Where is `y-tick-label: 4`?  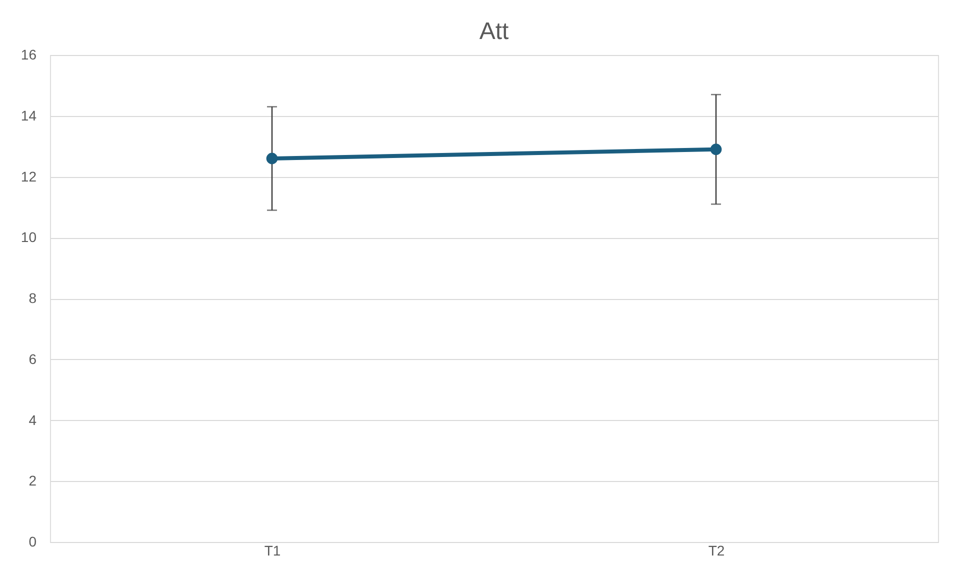 y-tick-label: 4 is located at coordinates (32, 420).